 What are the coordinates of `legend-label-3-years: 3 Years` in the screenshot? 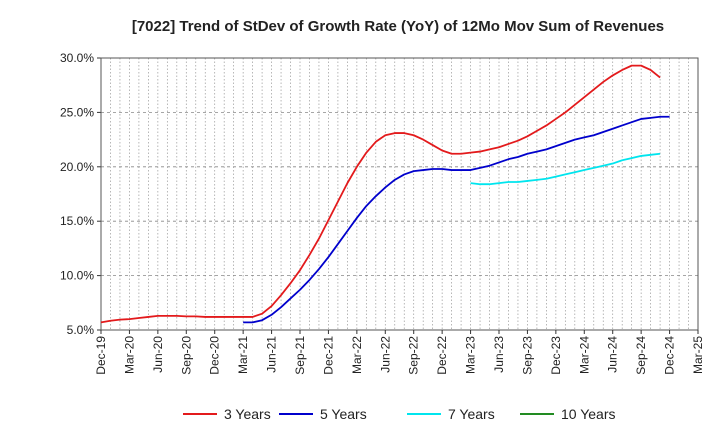 It's located at (247, 414).